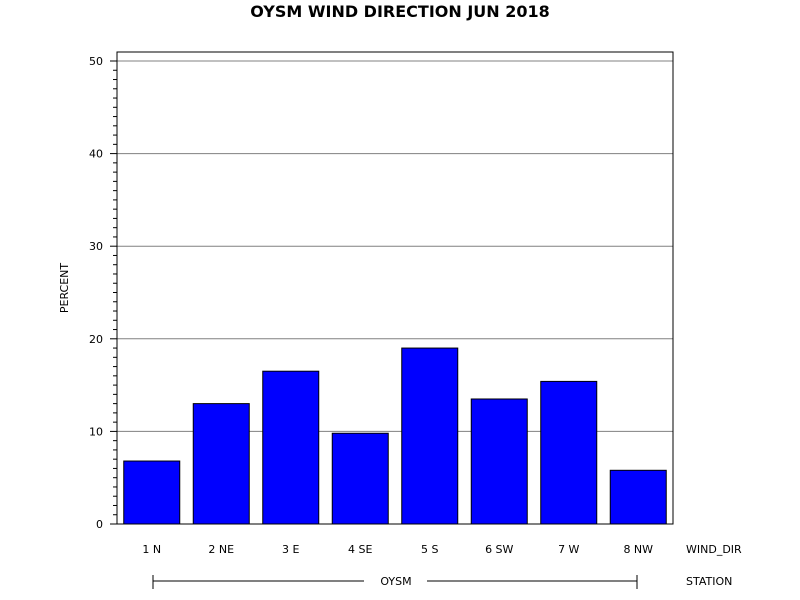  I want to click on station-group-label: OYSM, so click(395, 581).